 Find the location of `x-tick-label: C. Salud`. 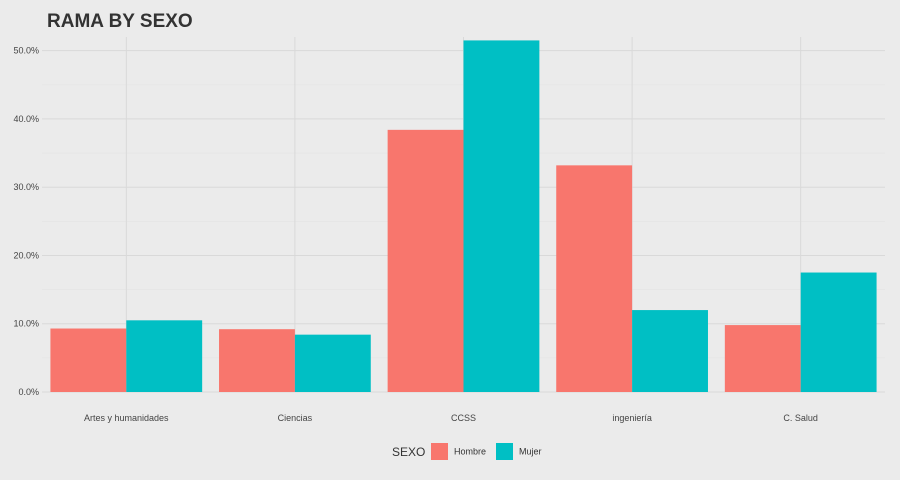

x-tick-label: C. Salud is located at coordinates (800, 418).